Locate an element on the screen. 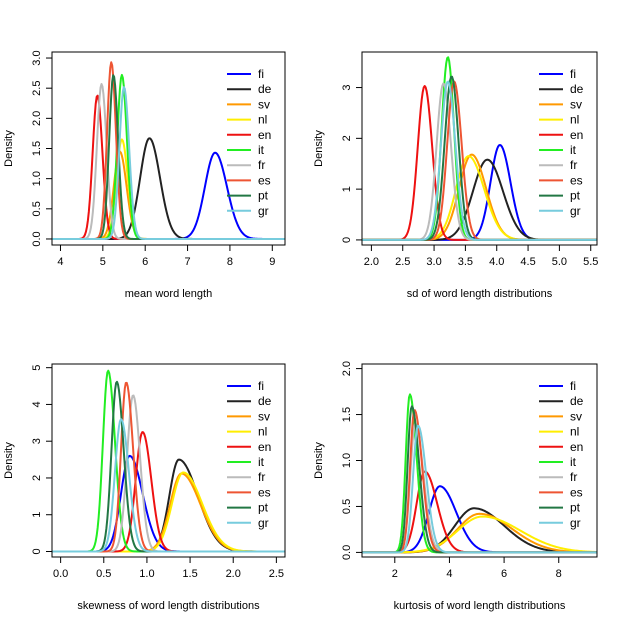  x-tick-label: 1.0 is located at coordinates (146, 574).